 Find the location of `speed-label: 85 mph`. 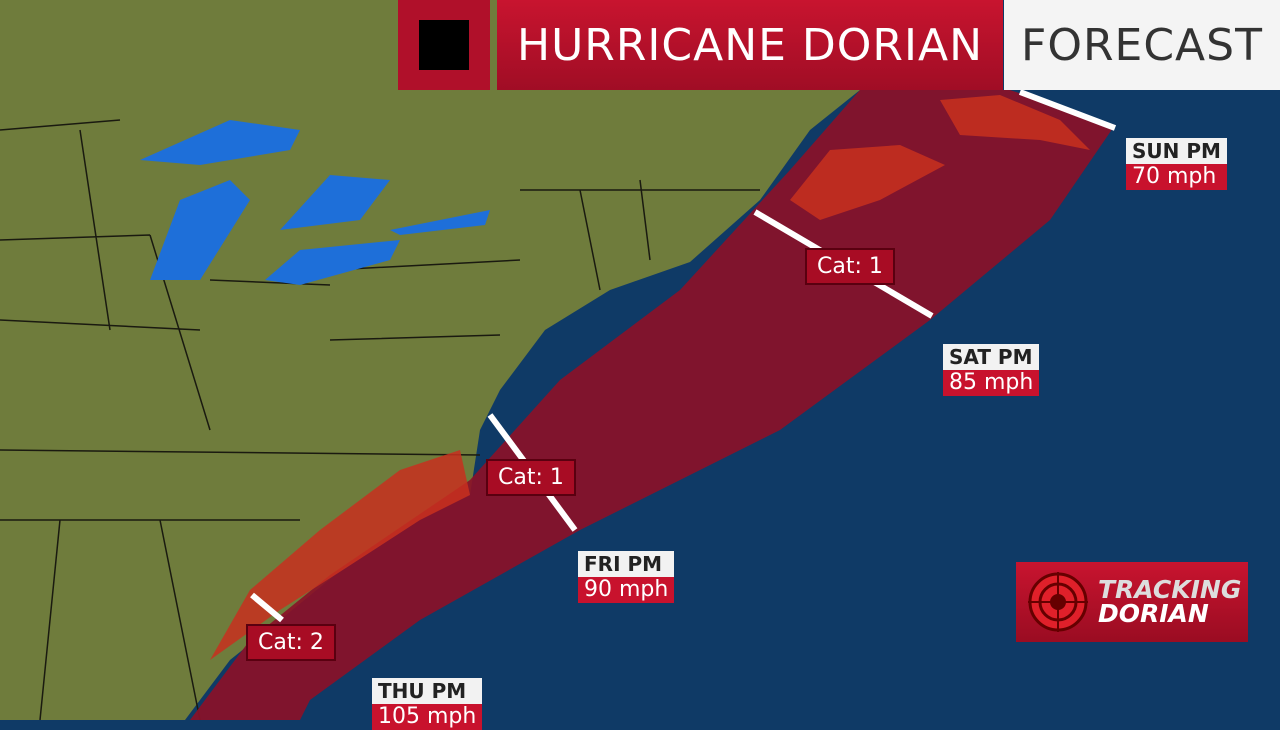

speed-label: 85 mph is located at coordinates (991, 383).